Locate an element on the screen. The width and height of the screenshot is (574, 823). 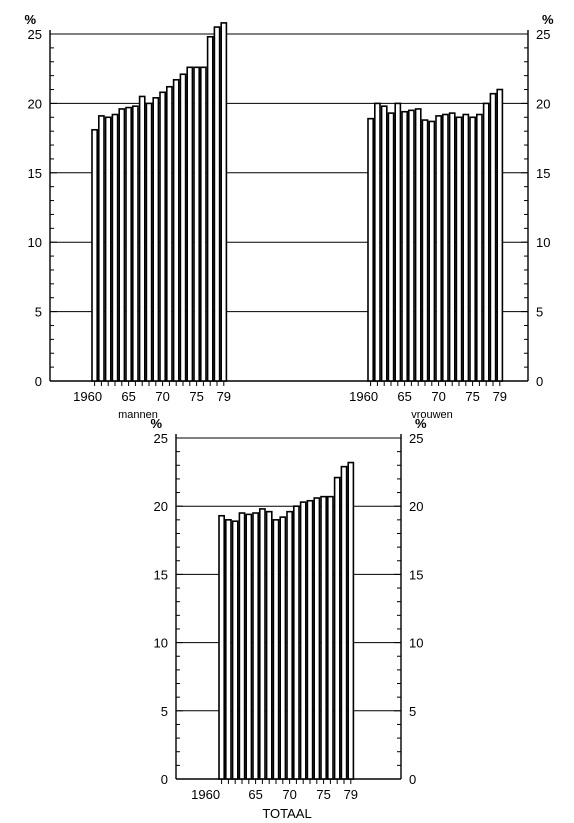
mannen-bar-1964 is located at coordinates (122, 245).